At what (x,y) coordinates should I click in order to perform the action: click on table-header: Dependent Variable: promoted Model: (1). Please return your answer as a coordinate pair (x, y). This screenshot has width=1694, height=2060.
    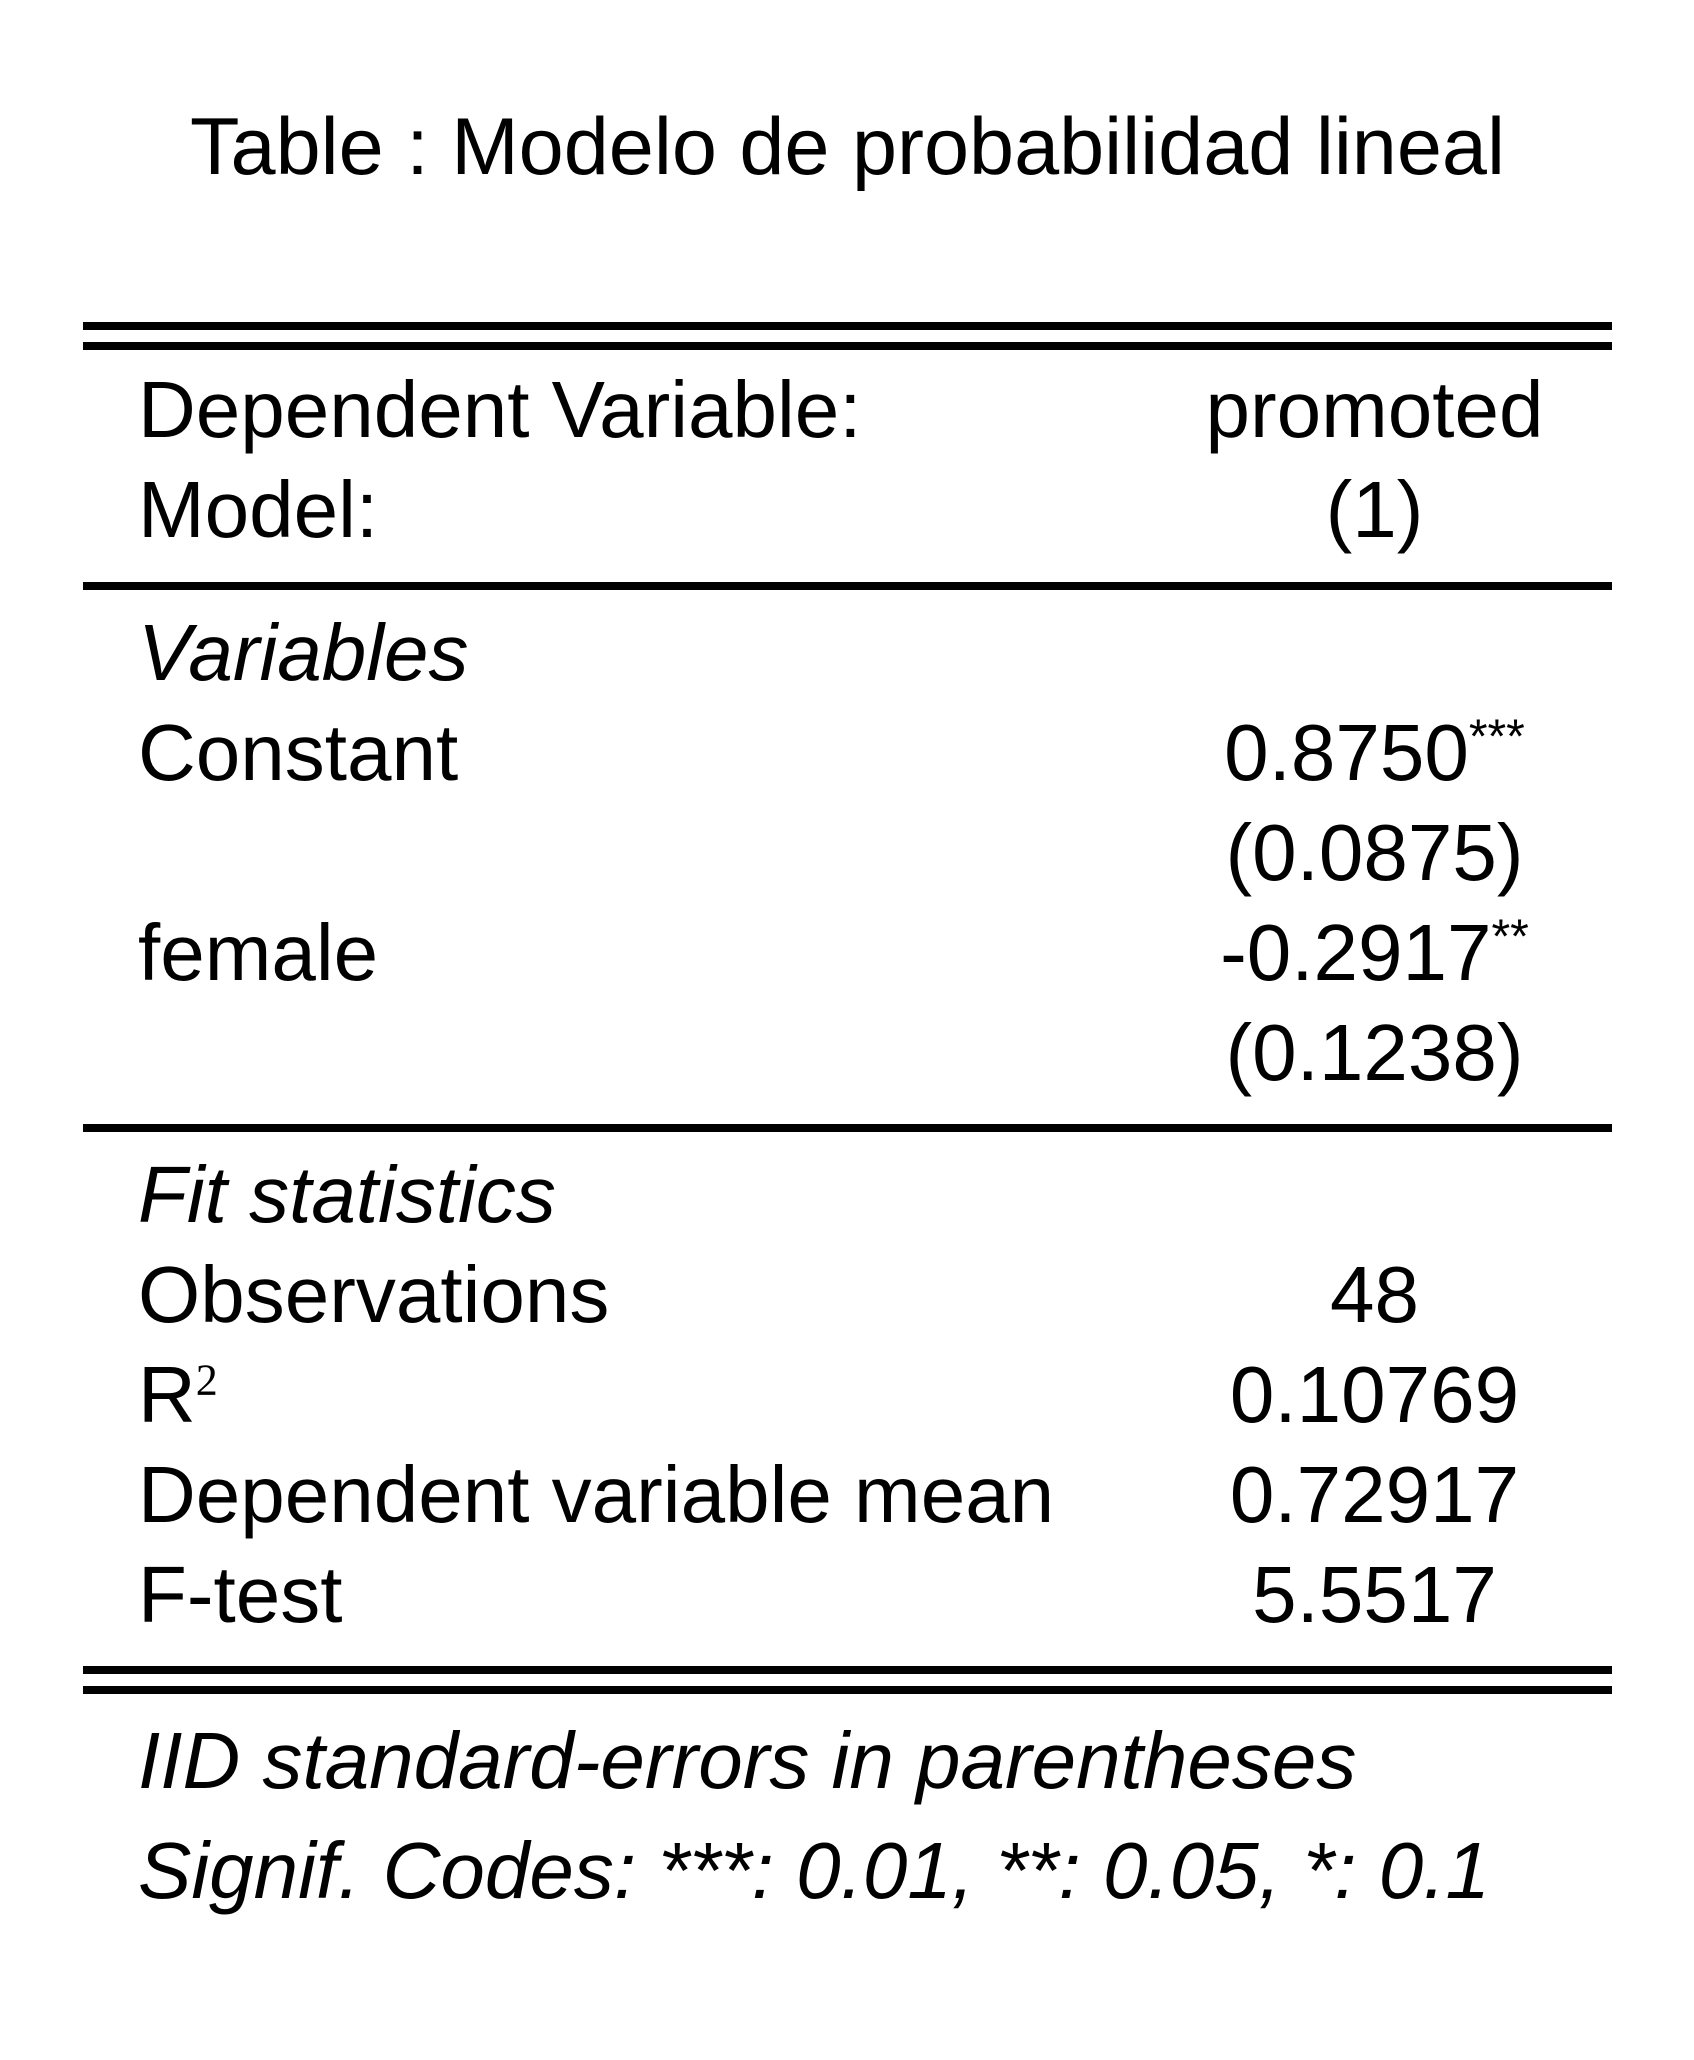
    Looking at the image, I should click on (847, 466).